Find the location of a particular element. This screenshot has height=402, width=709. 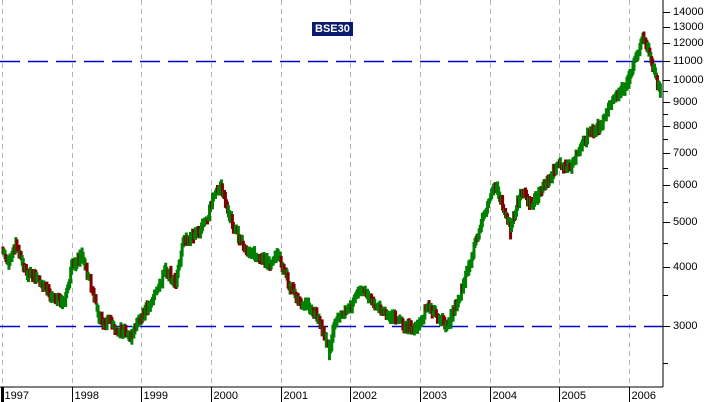

x-tick-label: 2001 is located at coordinates (295, 396).